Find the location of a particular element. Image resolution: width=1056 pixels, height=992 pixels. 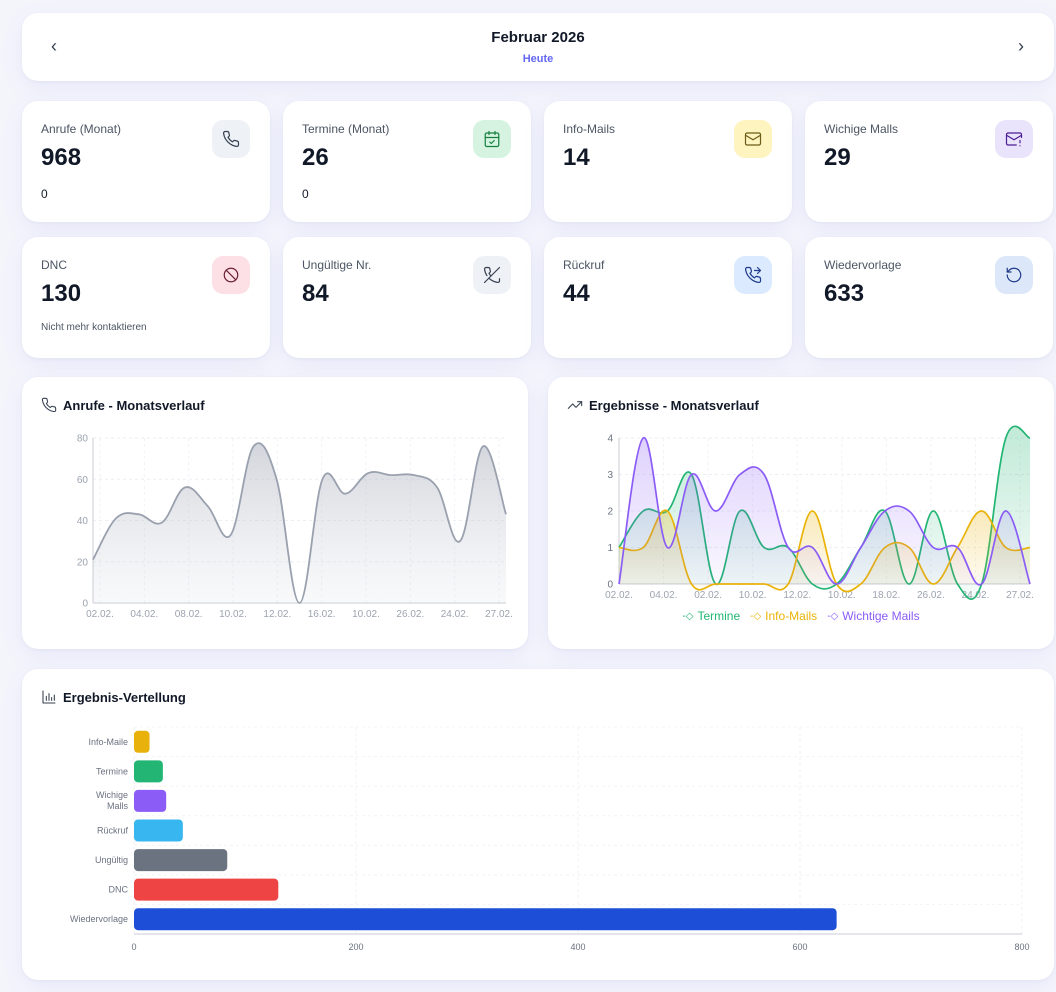

today-button: Heute is located at coordinates (538, 59).